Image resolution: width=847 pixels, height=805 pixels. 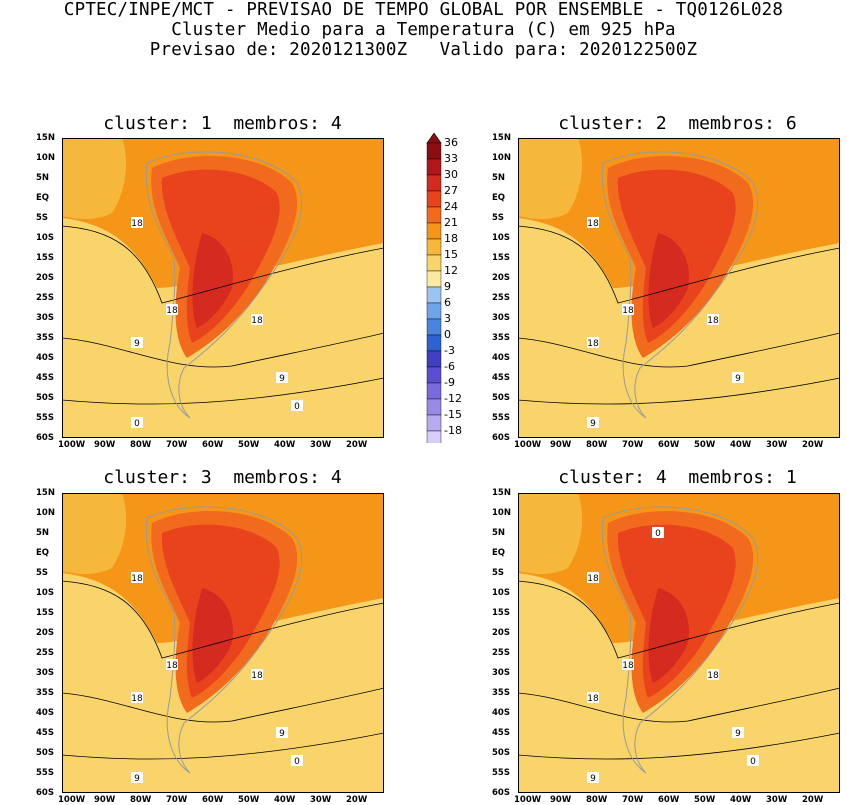 I want to click on lon-tick-label: 100W, so click(x=72, y=800).